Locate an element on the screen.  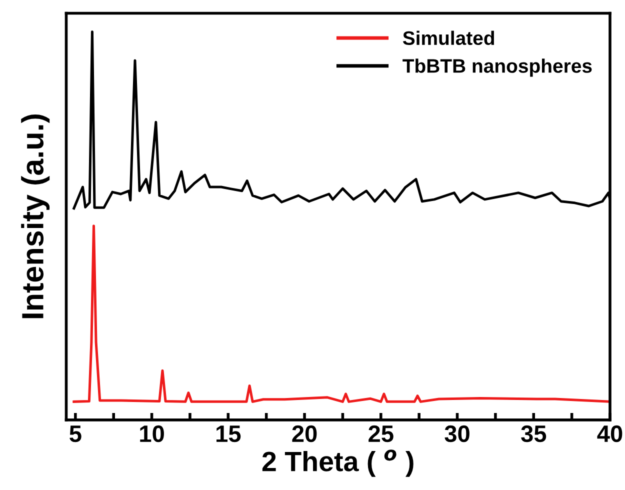
x-tick-label: 25 is located at coordinates (381, 433).